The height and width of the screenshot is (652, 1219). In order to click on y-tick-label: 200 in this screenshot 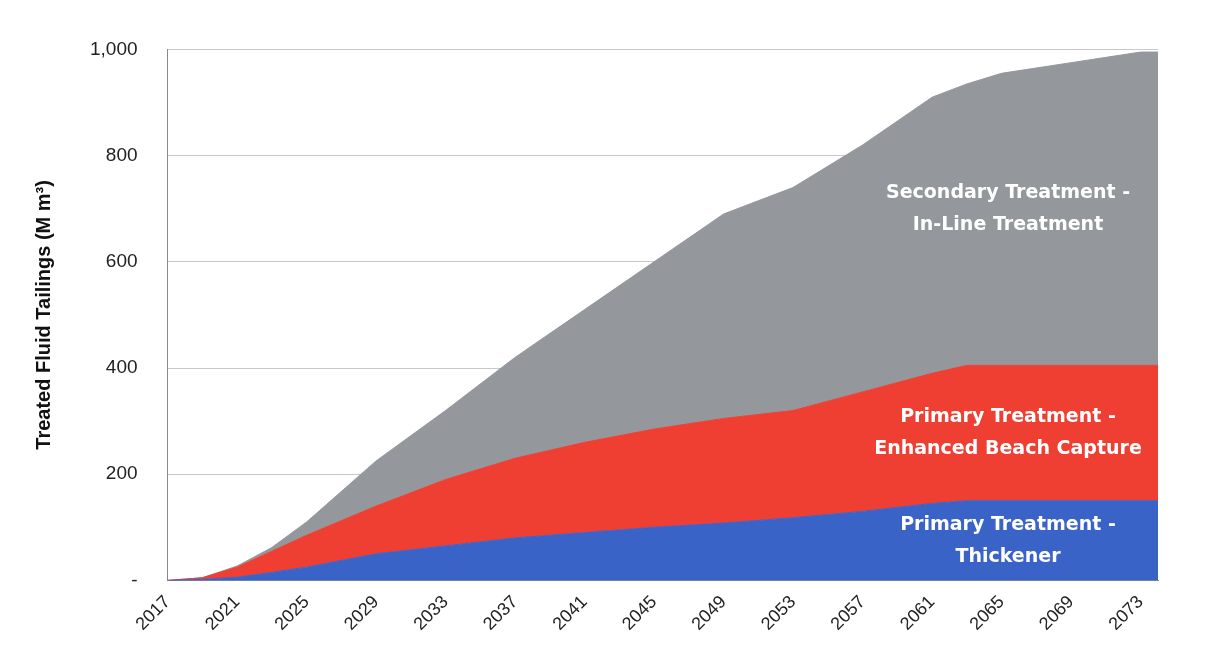, I will do `click(121, 473)`.